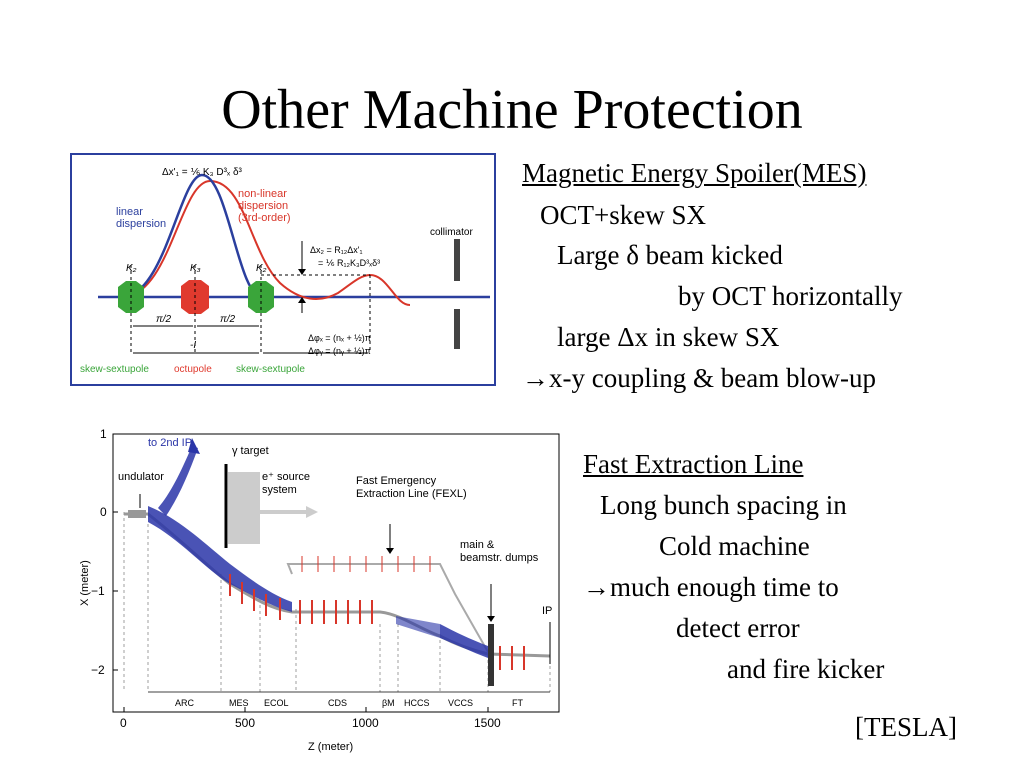 The image size is (1024, 768). Describe the element at coordinates (239, 703) in the screenshot. I see `section-mes: MES` at that location.